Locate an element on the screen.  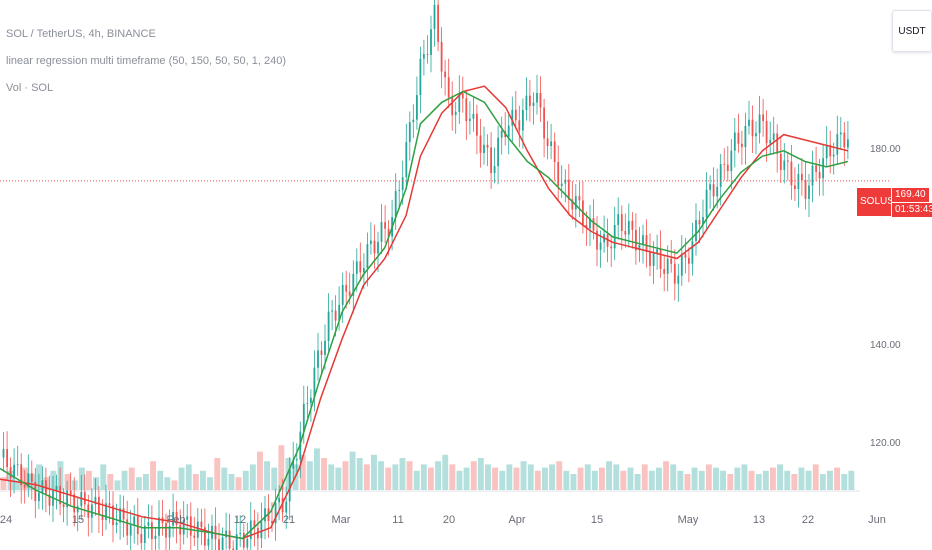
currency-button: USDT is located at coordinates (912, 31).